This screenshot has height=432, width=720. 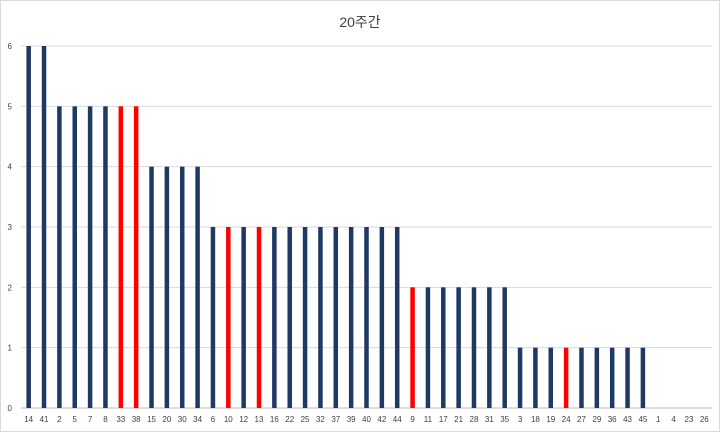 What do you see at coordinates (213, 419) in the screenshot?
I see `x-tick-label: 6` at bounding box center [213, 419].